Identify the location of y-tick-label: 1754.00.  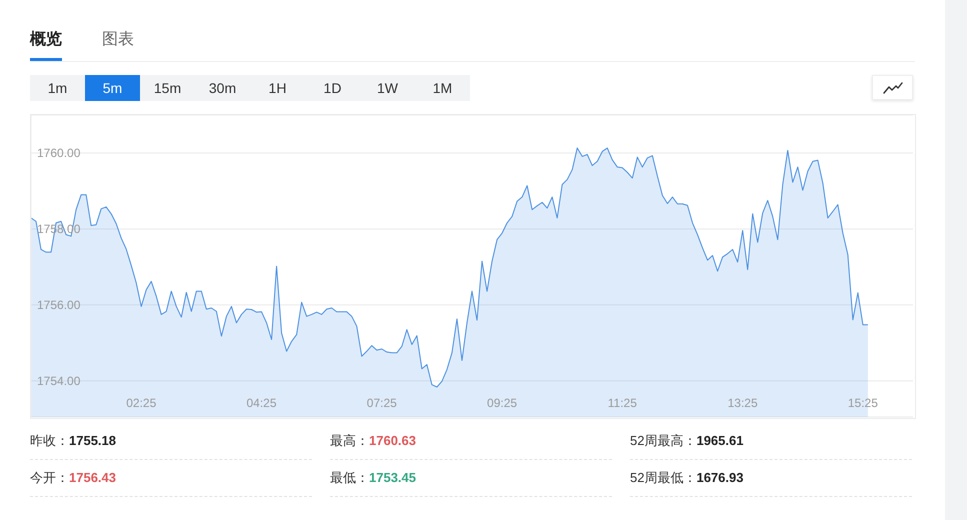
(59, 381).